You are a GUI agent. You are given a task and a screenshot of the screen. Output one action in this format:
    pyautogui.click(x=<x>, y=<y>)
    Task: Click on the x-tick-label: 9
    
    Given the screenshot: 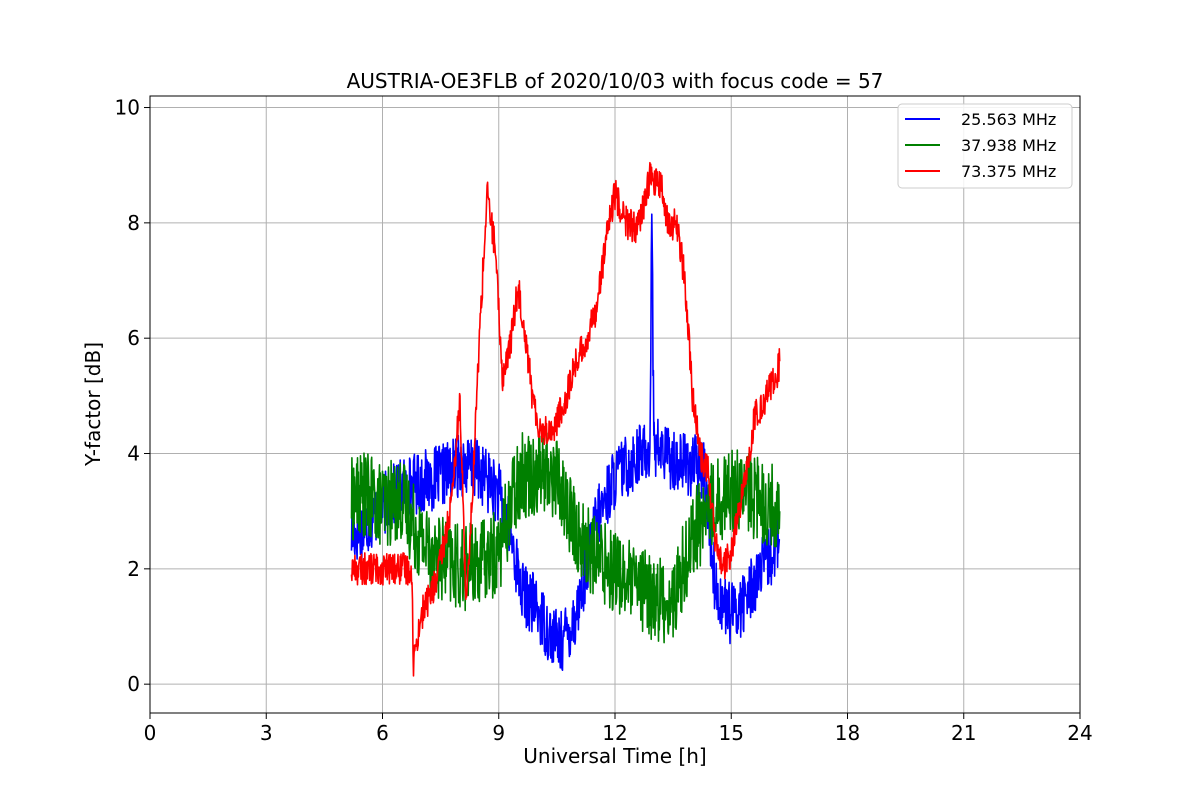 What is the action you would take?
    pyautogui.click(x=498, y=733)
    